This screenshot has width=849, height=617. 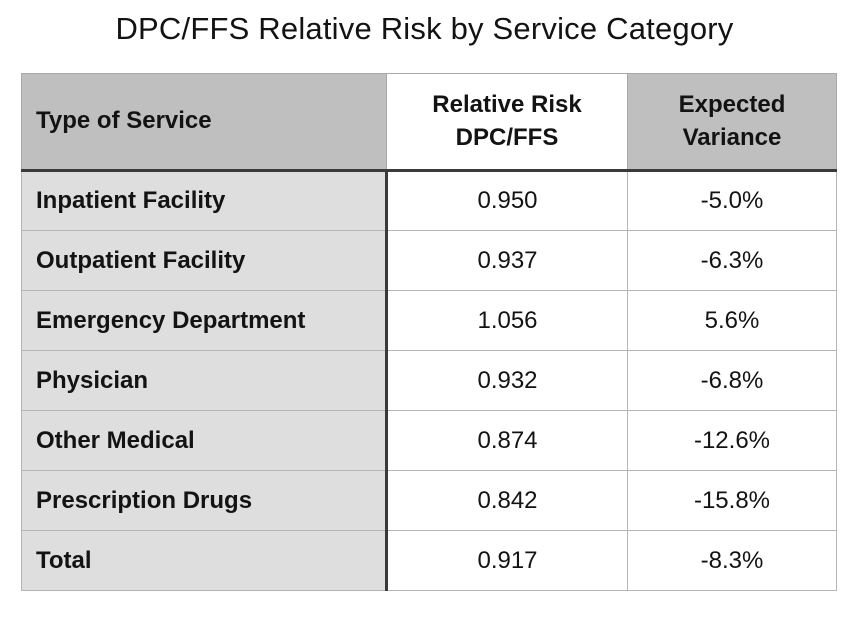 I want to click on table-row-emergency-department: Emergency Department 1.056 5.6%, so click(x=429, y=320).